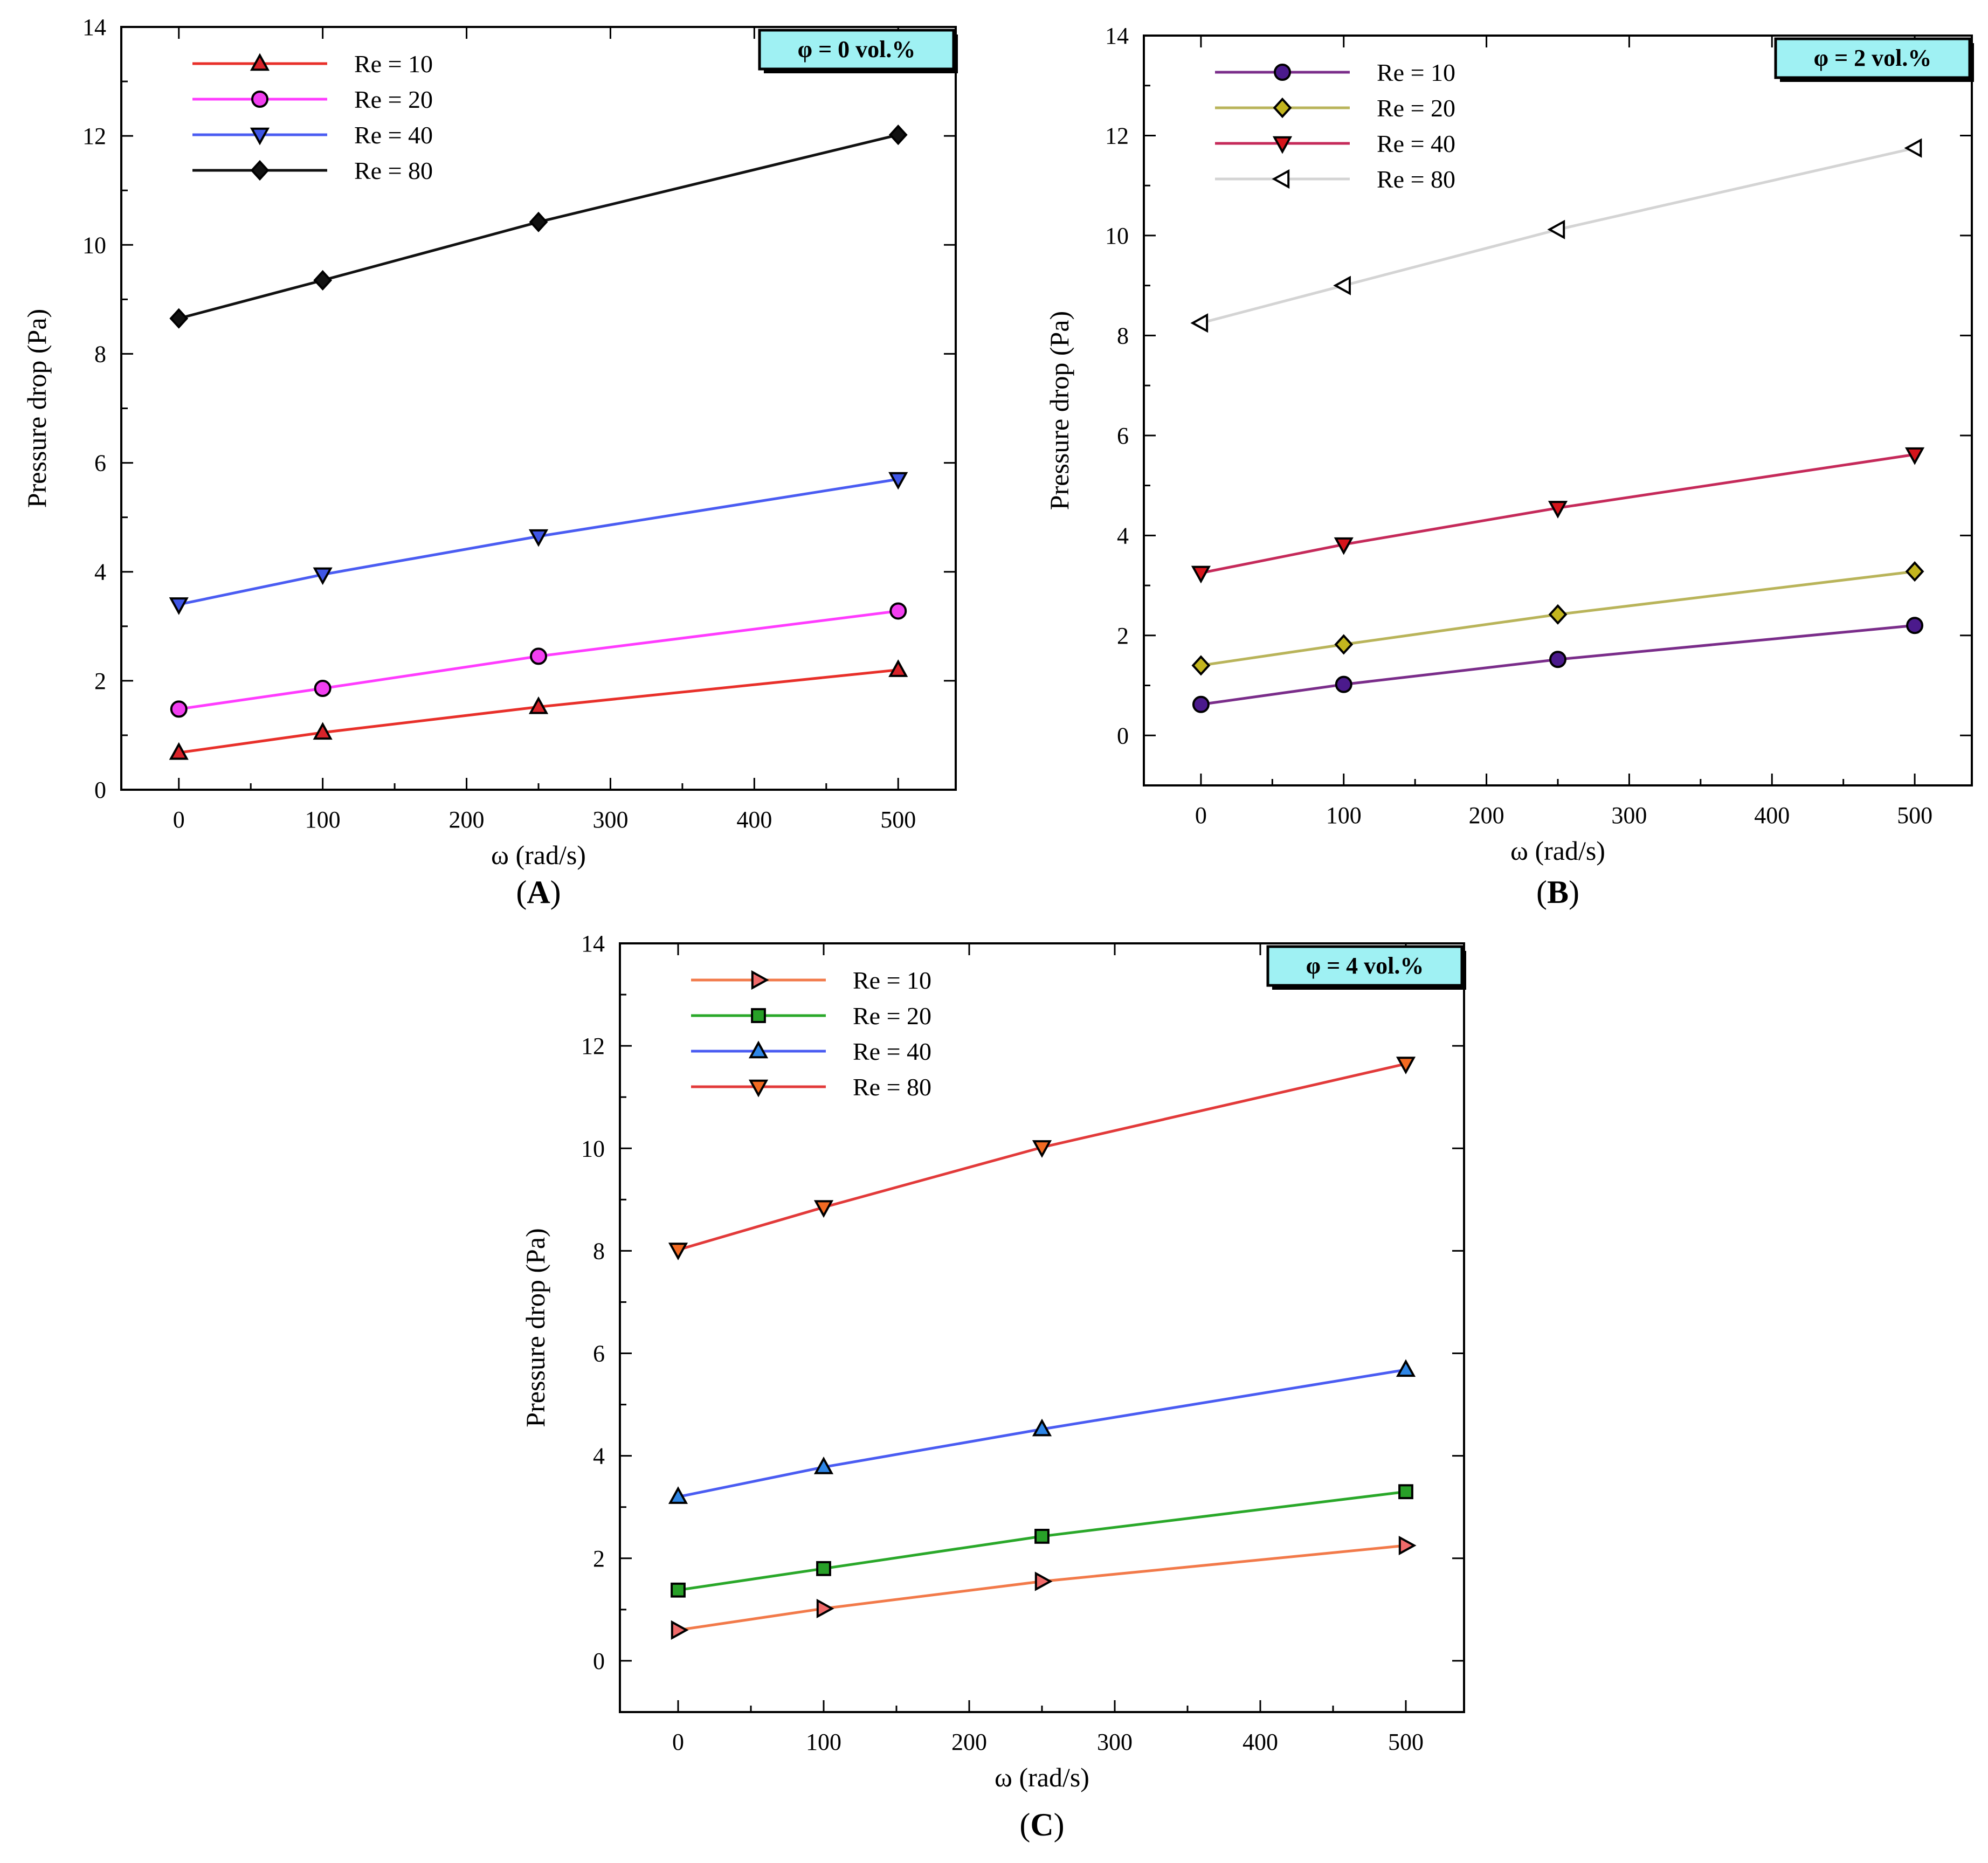 Image resolution: width=1988 pixels, height=1863 pixels. What do you see at coordinates (678, 1495) in the screenshot?
I see `data-point-re-40-w0` at bounding box center [678, 1495].